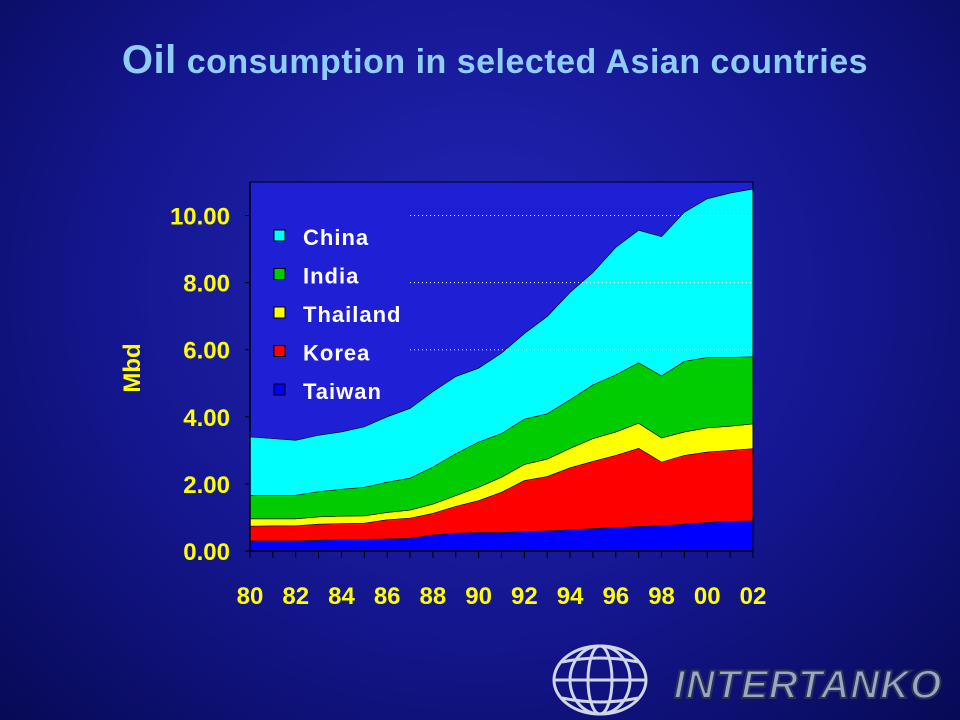 The image size is (960, 720). I want to click on x-tick-label: 88, so click(433, 596).